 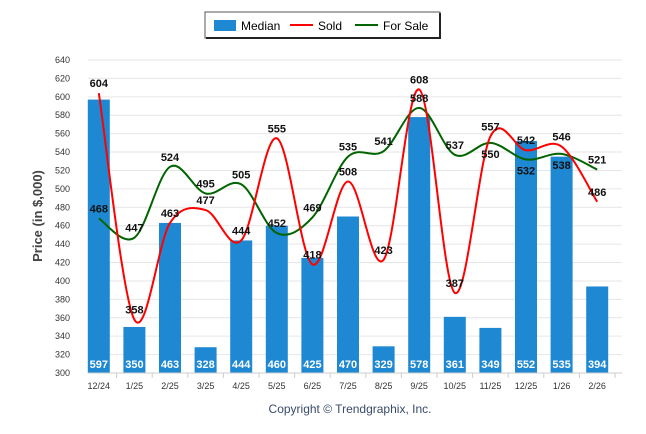 I want to click on for-sale-value-label: 469, so click(x=312, y=208).